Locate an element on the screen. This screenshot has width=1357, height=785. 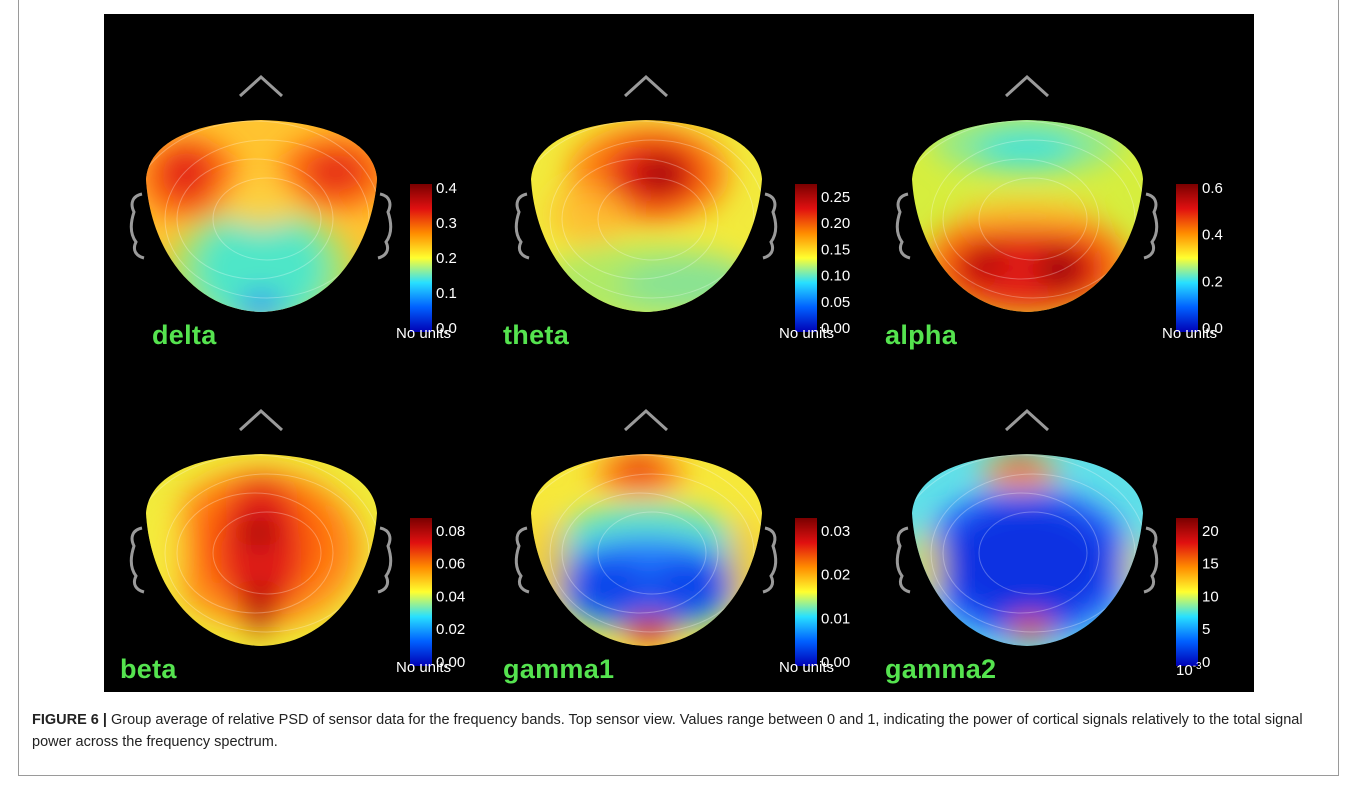
colorbar-tick-label: 0.06 is located at coordinates (450, 564).